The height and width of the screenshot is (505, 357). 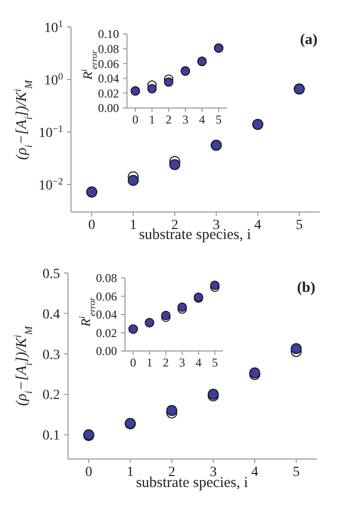 What do you see at coordinates (54, 79) in the screenshot?
I see `y-tick-label: 10$^{0}$` at bounding box center [54, 79].